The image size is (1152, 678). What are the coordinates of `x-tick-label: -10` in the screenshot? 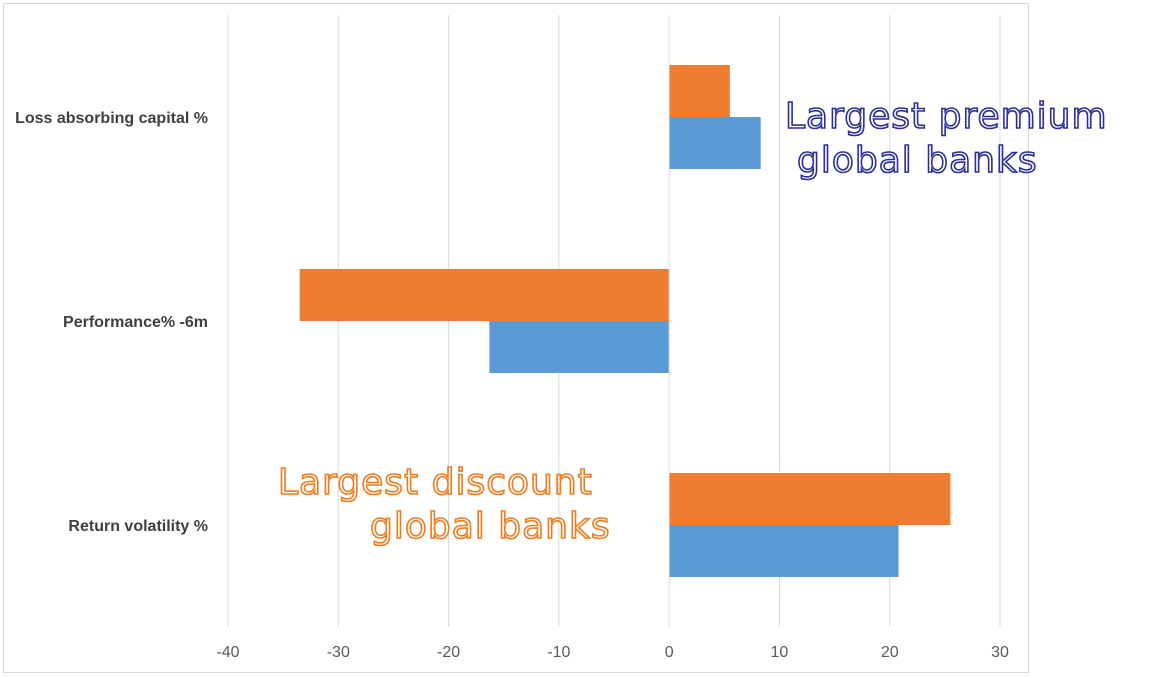 It's located at (558, 652).